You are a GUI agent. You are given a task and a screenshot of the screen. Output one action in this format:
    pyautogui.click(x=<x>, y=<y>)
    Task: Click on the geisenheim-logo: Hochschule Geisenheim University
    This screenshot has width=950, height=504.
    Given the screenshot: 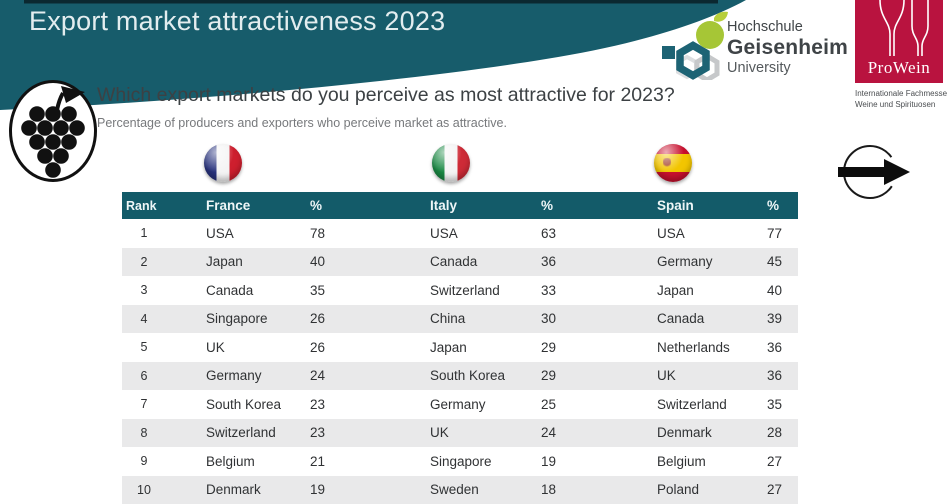 What is the action you would take?
    pyautogui.click(x=748, y=43)
    